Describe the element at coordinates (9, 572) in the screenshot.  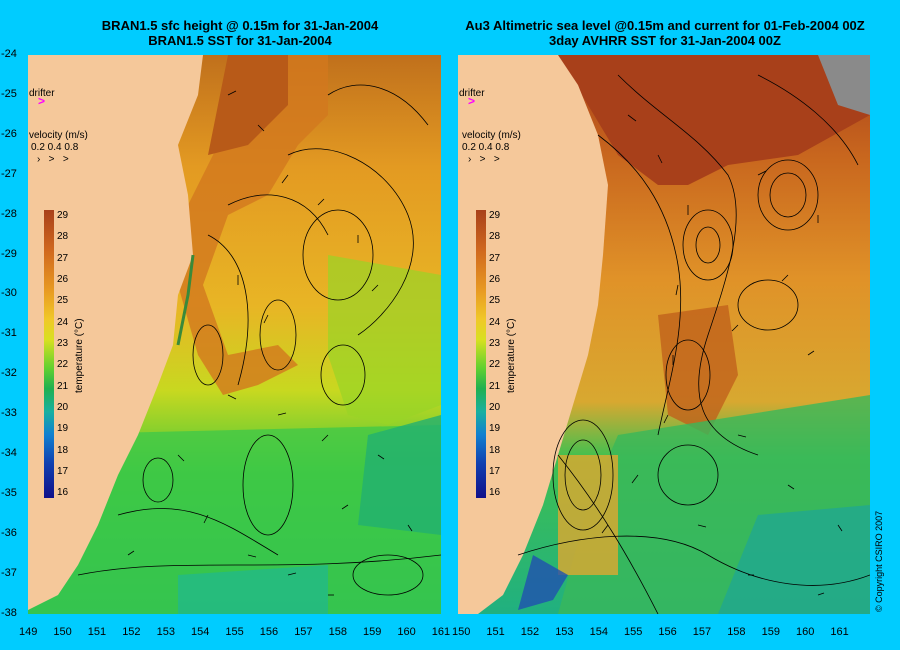
I see `y-tick-label: -37` at that location.